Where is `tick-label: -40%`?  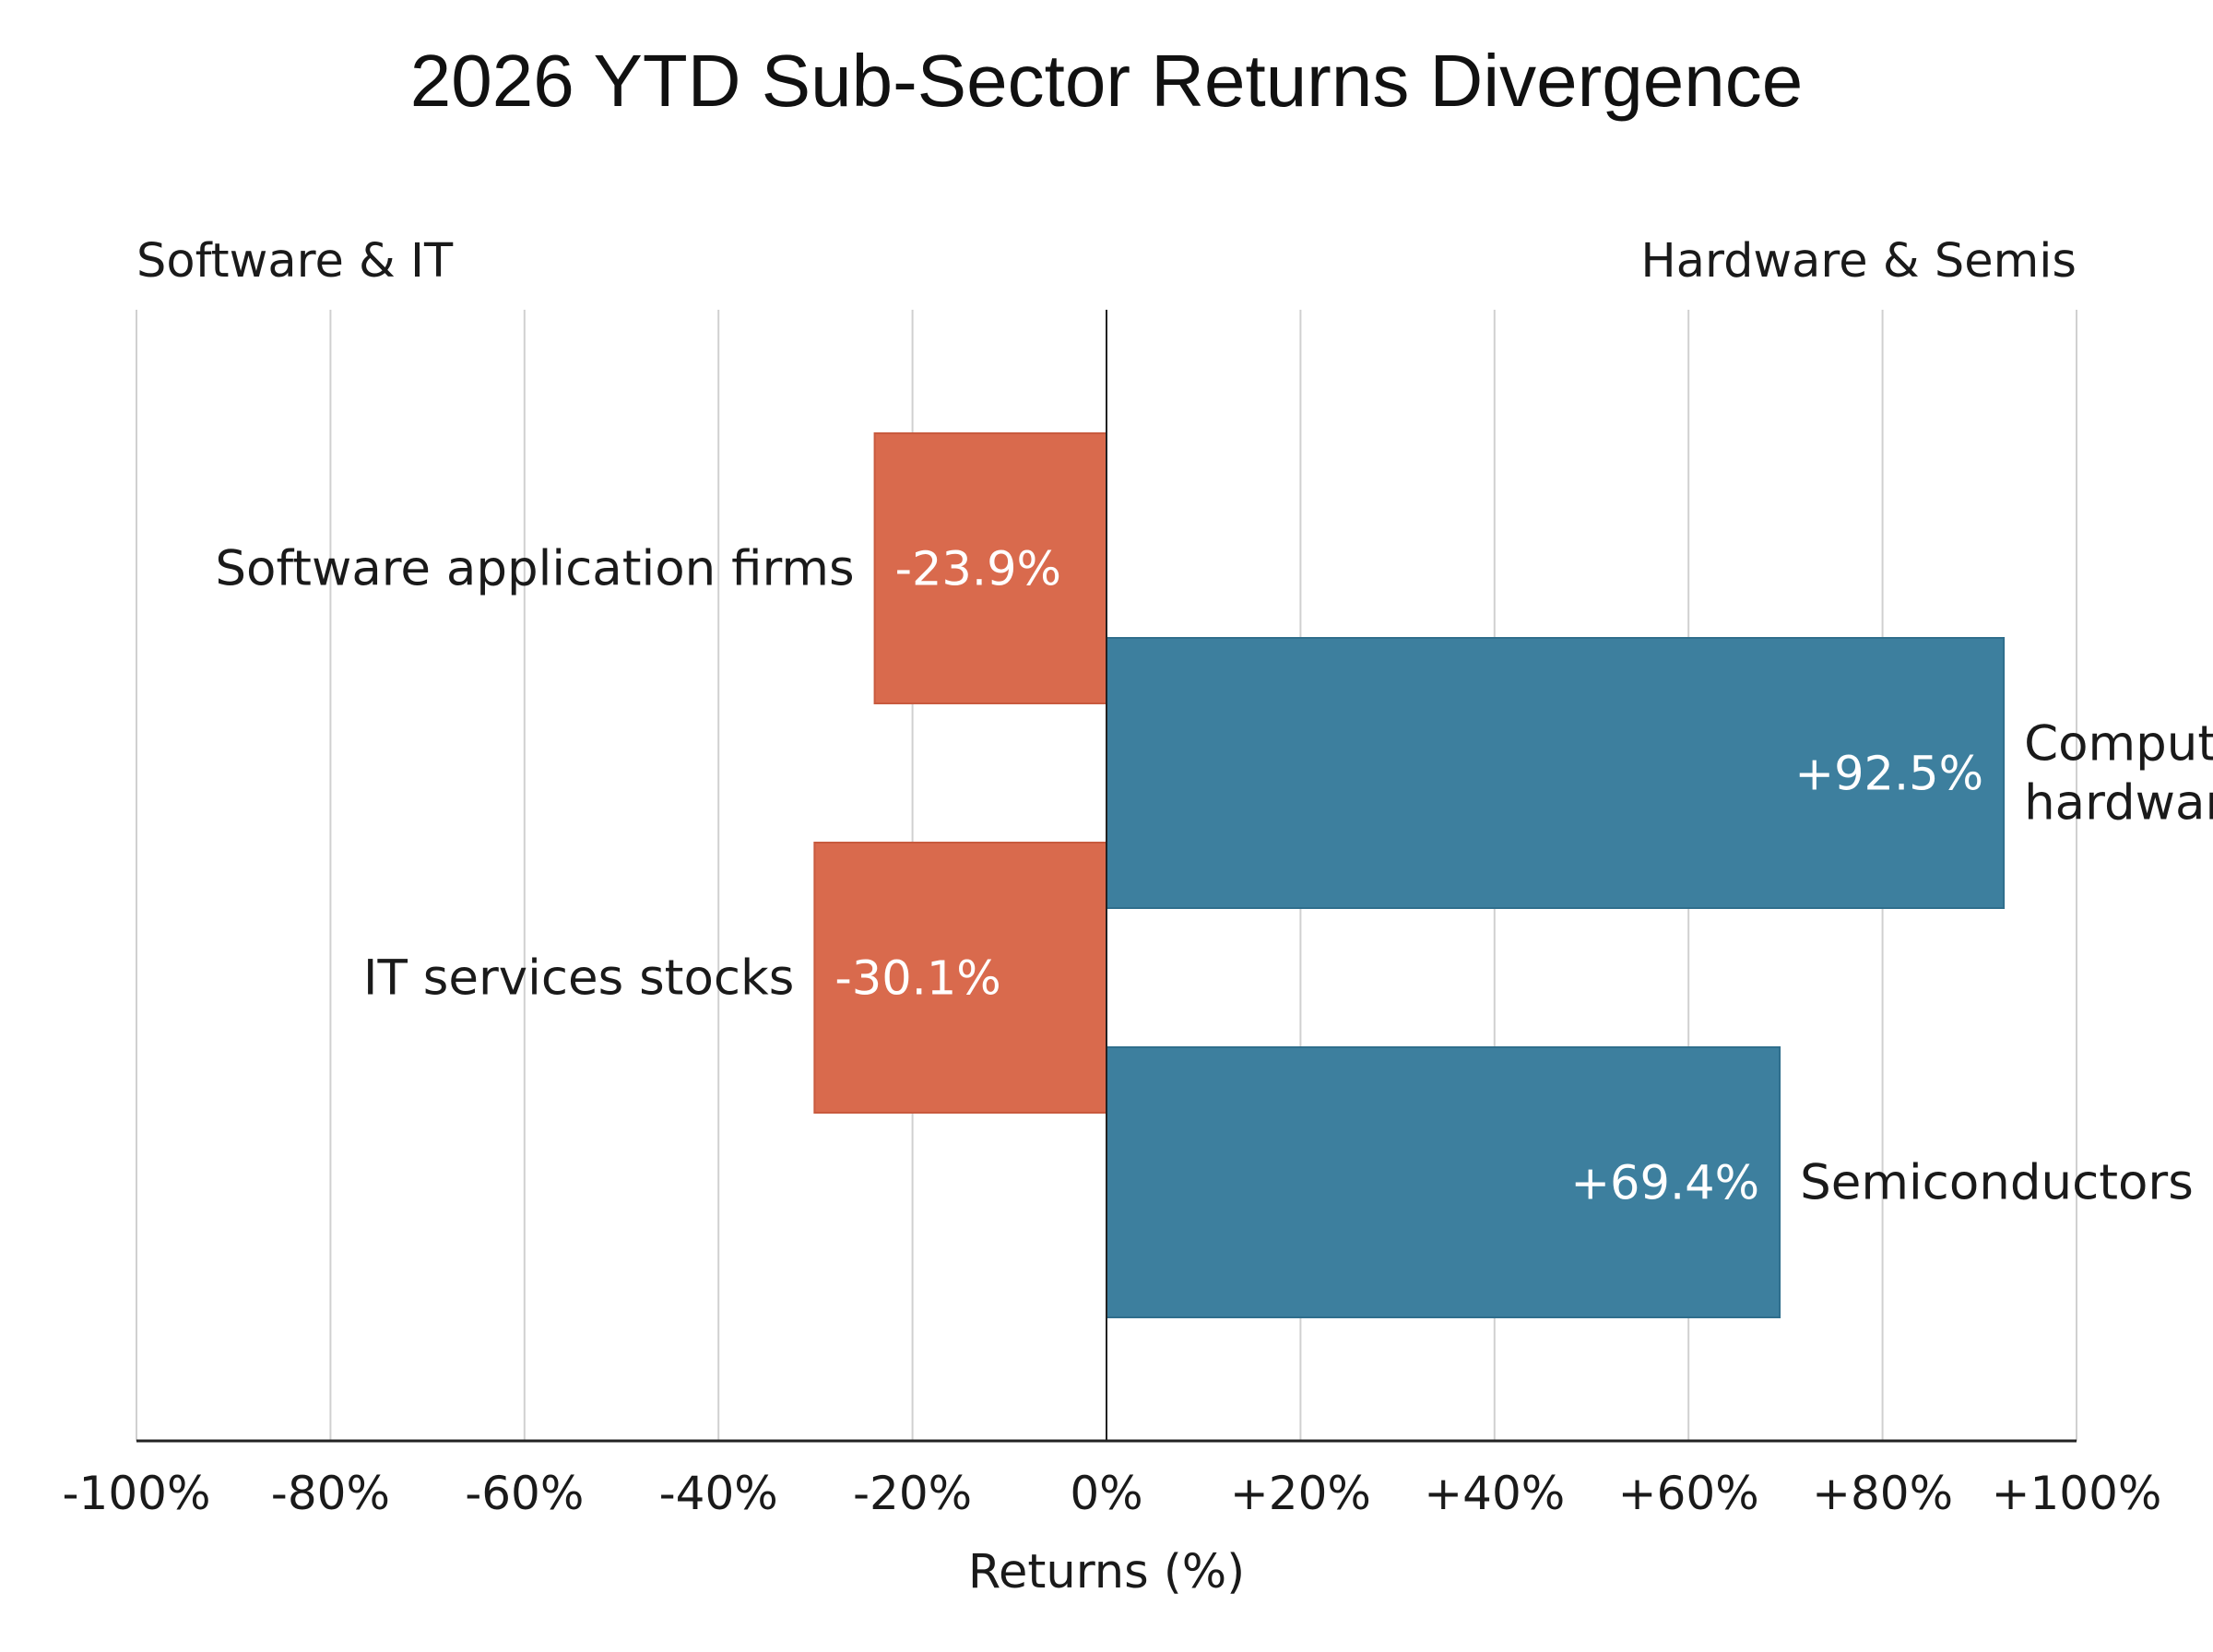
tick-label: -40% is located at coordinates (718, 1493).